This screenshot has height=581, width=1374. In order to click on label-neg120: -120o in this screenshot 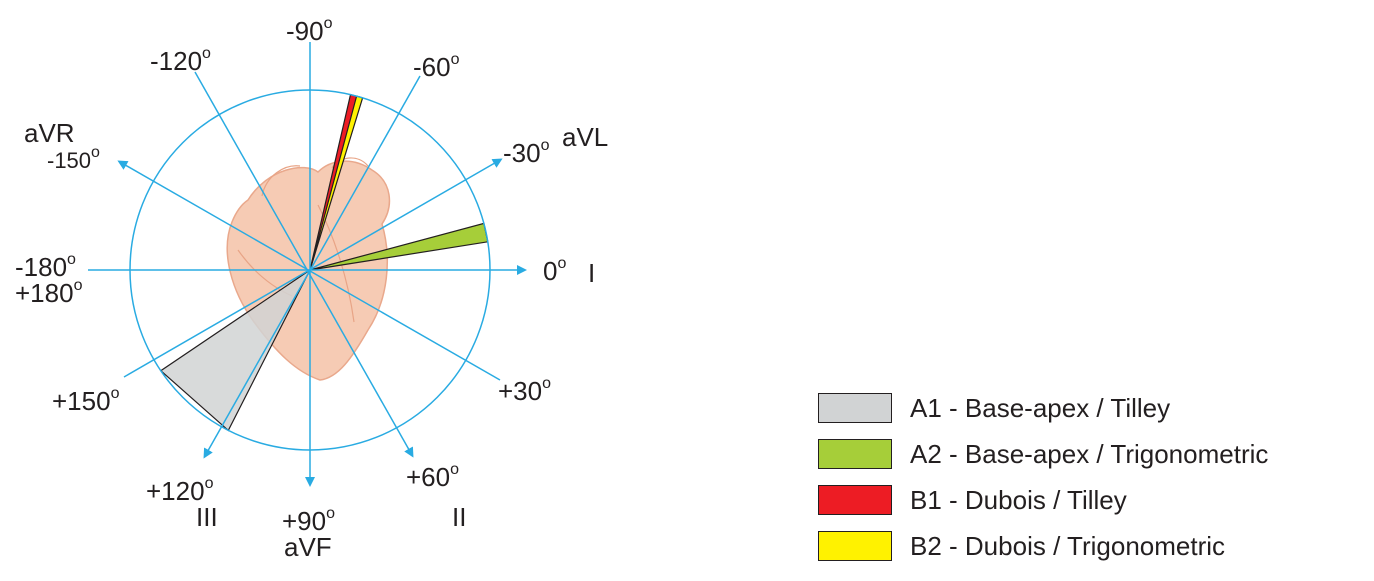, I will do `click(180, 60)`.